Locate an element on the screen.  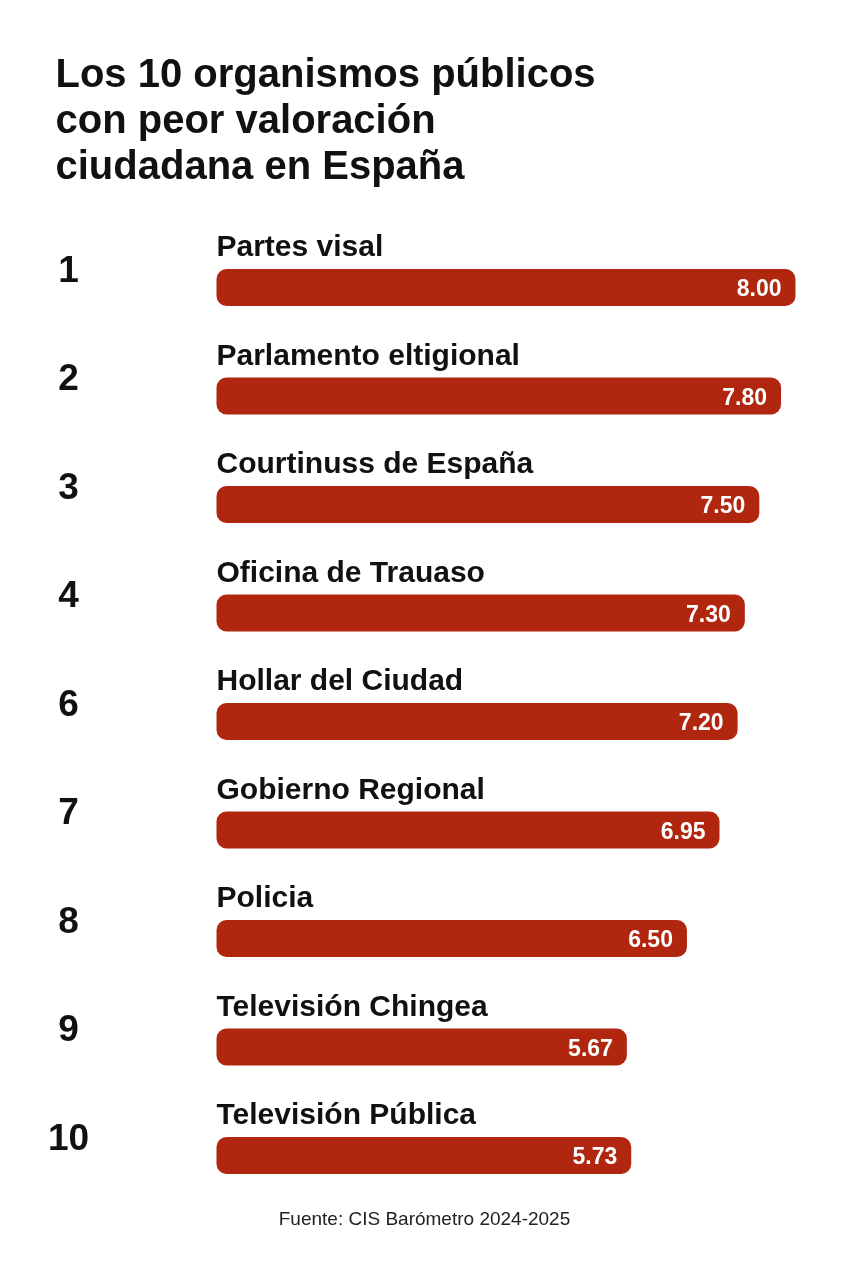
y-tick-label: Courtinuss de España is located at coordinates (375, 462).